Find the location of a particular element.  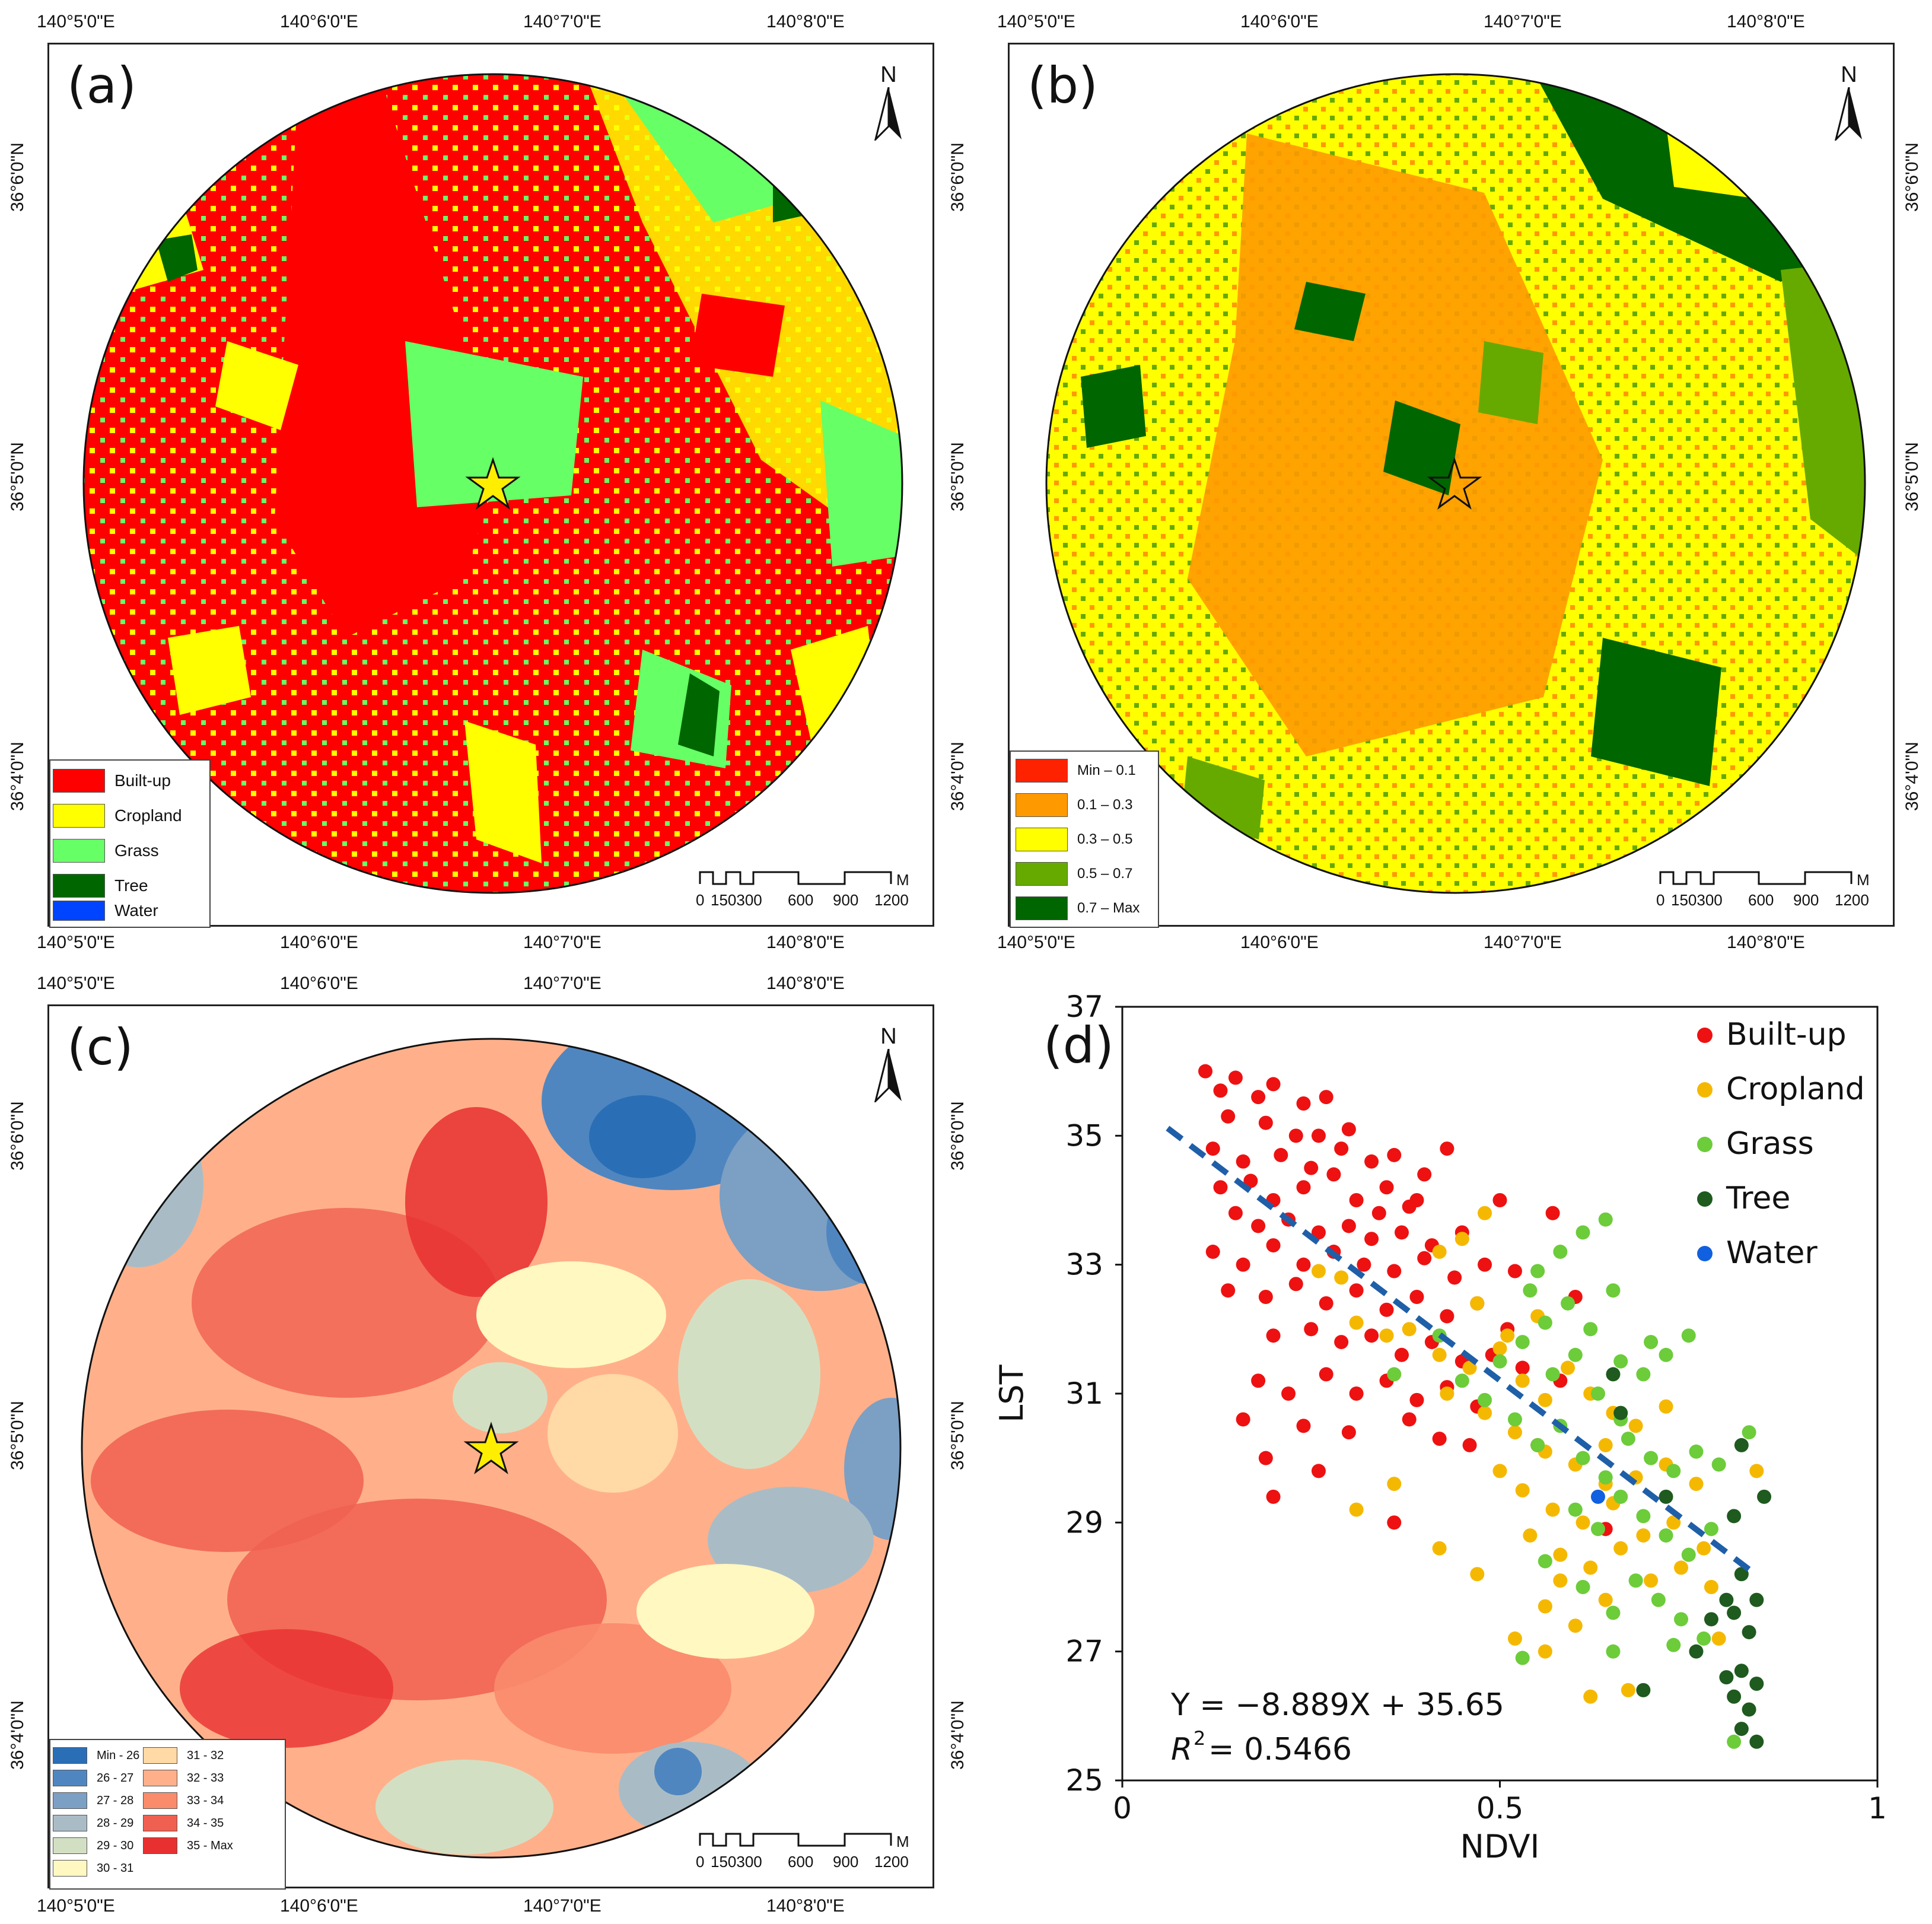

legend-label: 27 - 28 is located at coordinates (115, 1800).